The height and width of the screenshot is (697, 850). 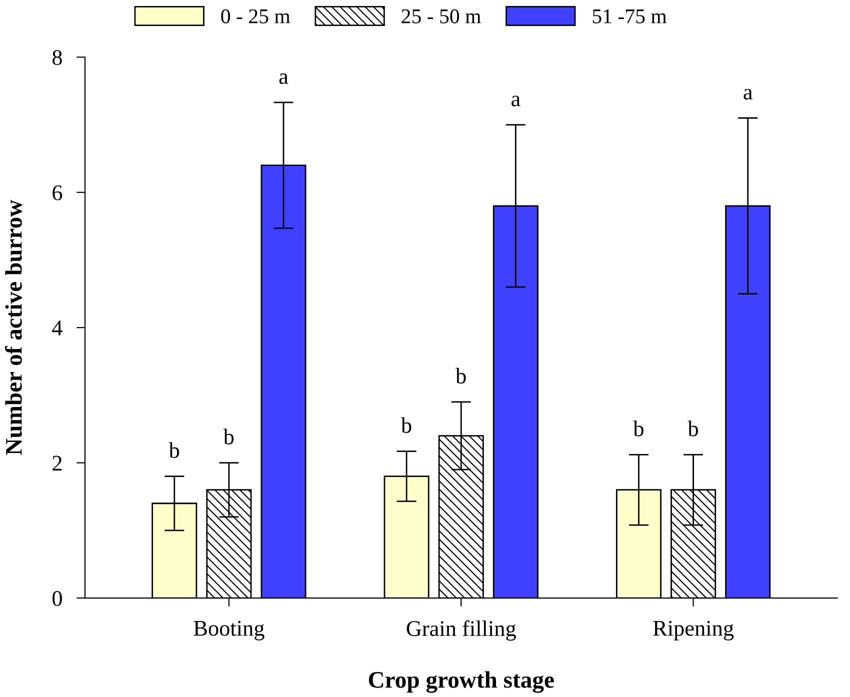 What do you see at coordinates (693, 630) in the screenshot?
I see `x-tick-label: Ripening` at bounding box center [693, 630].